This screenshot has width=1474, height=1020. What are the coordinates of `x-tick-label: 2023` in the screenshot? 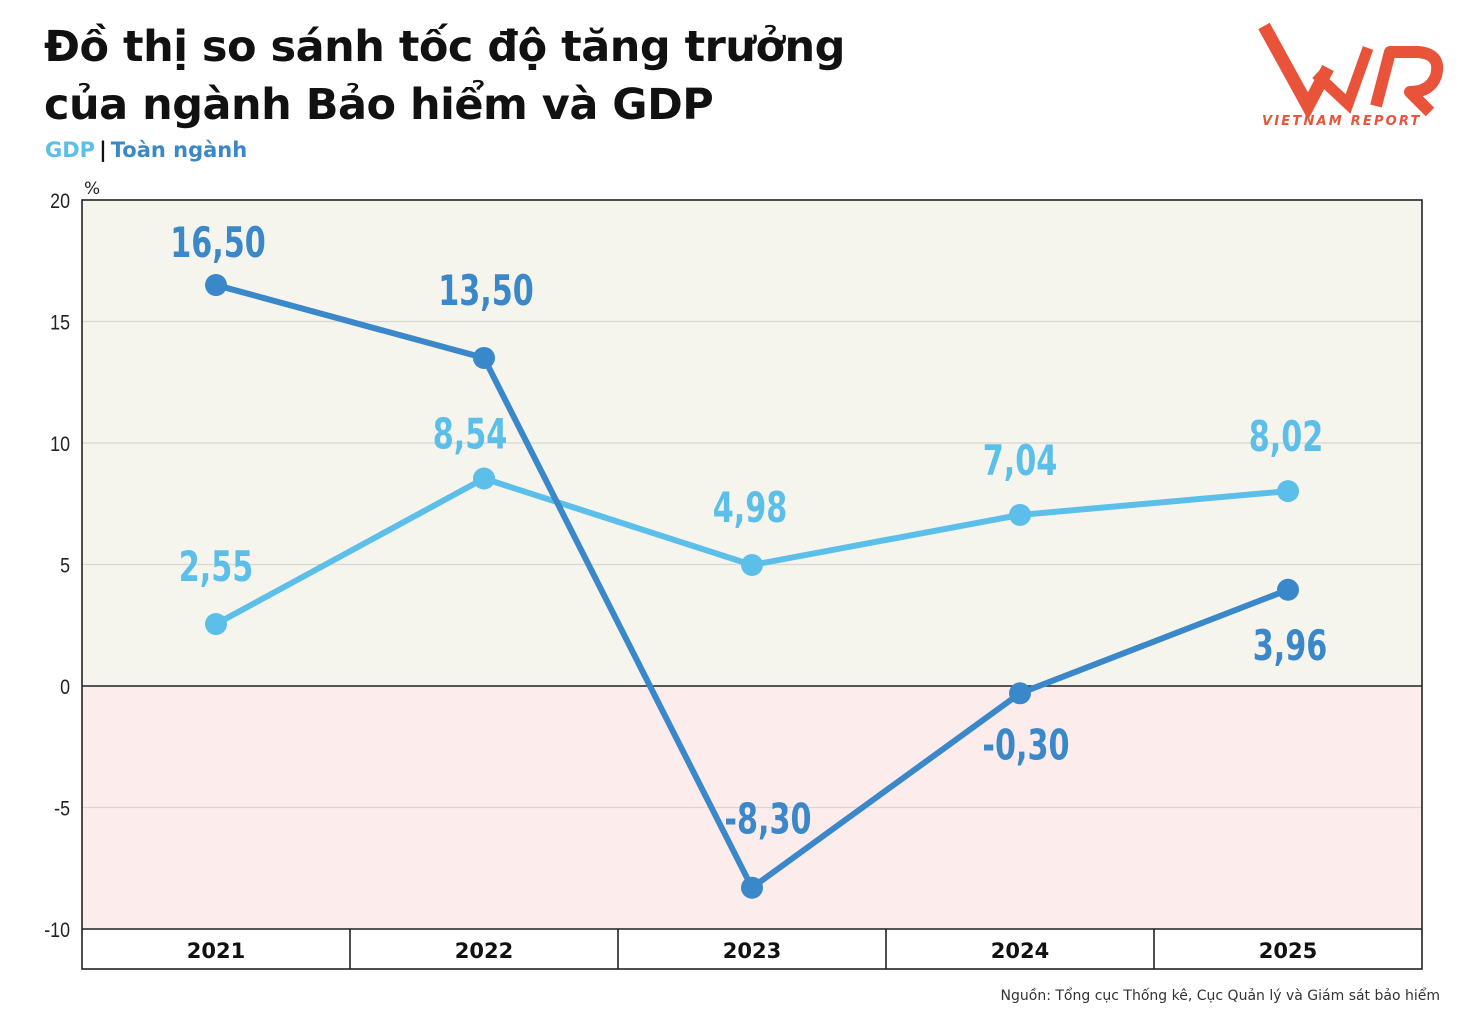 It's located at (752, 951).